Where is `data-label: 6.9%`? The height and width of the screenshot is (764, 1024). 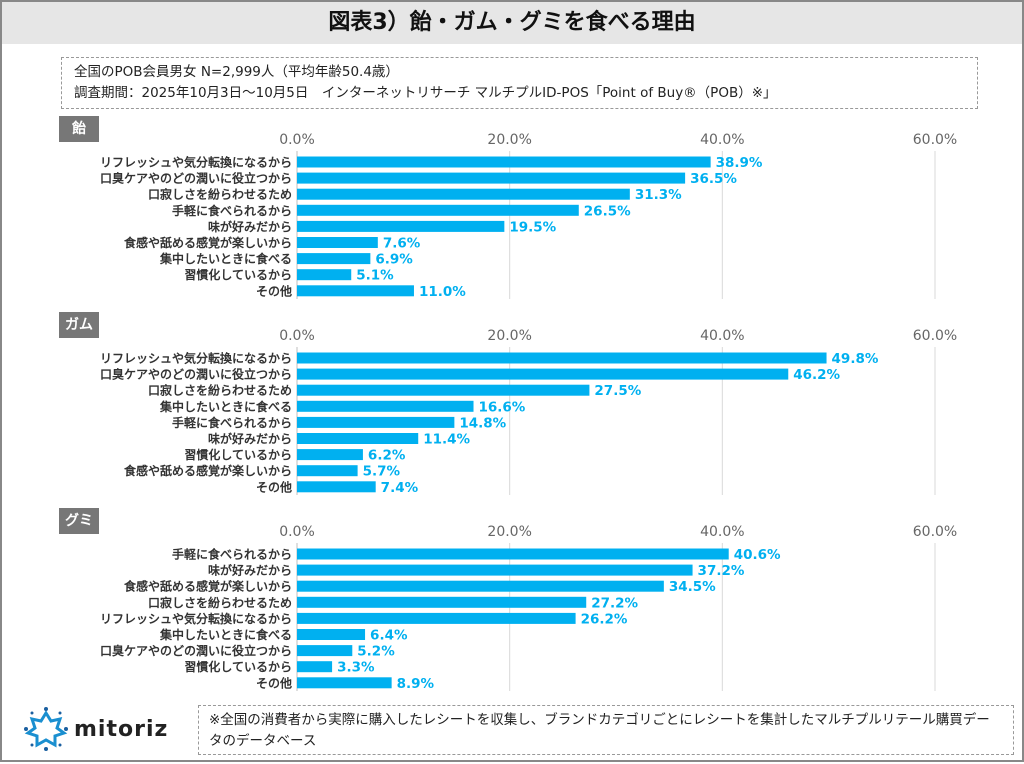 data-label: 6.9% is located at coordinates (394, 260).